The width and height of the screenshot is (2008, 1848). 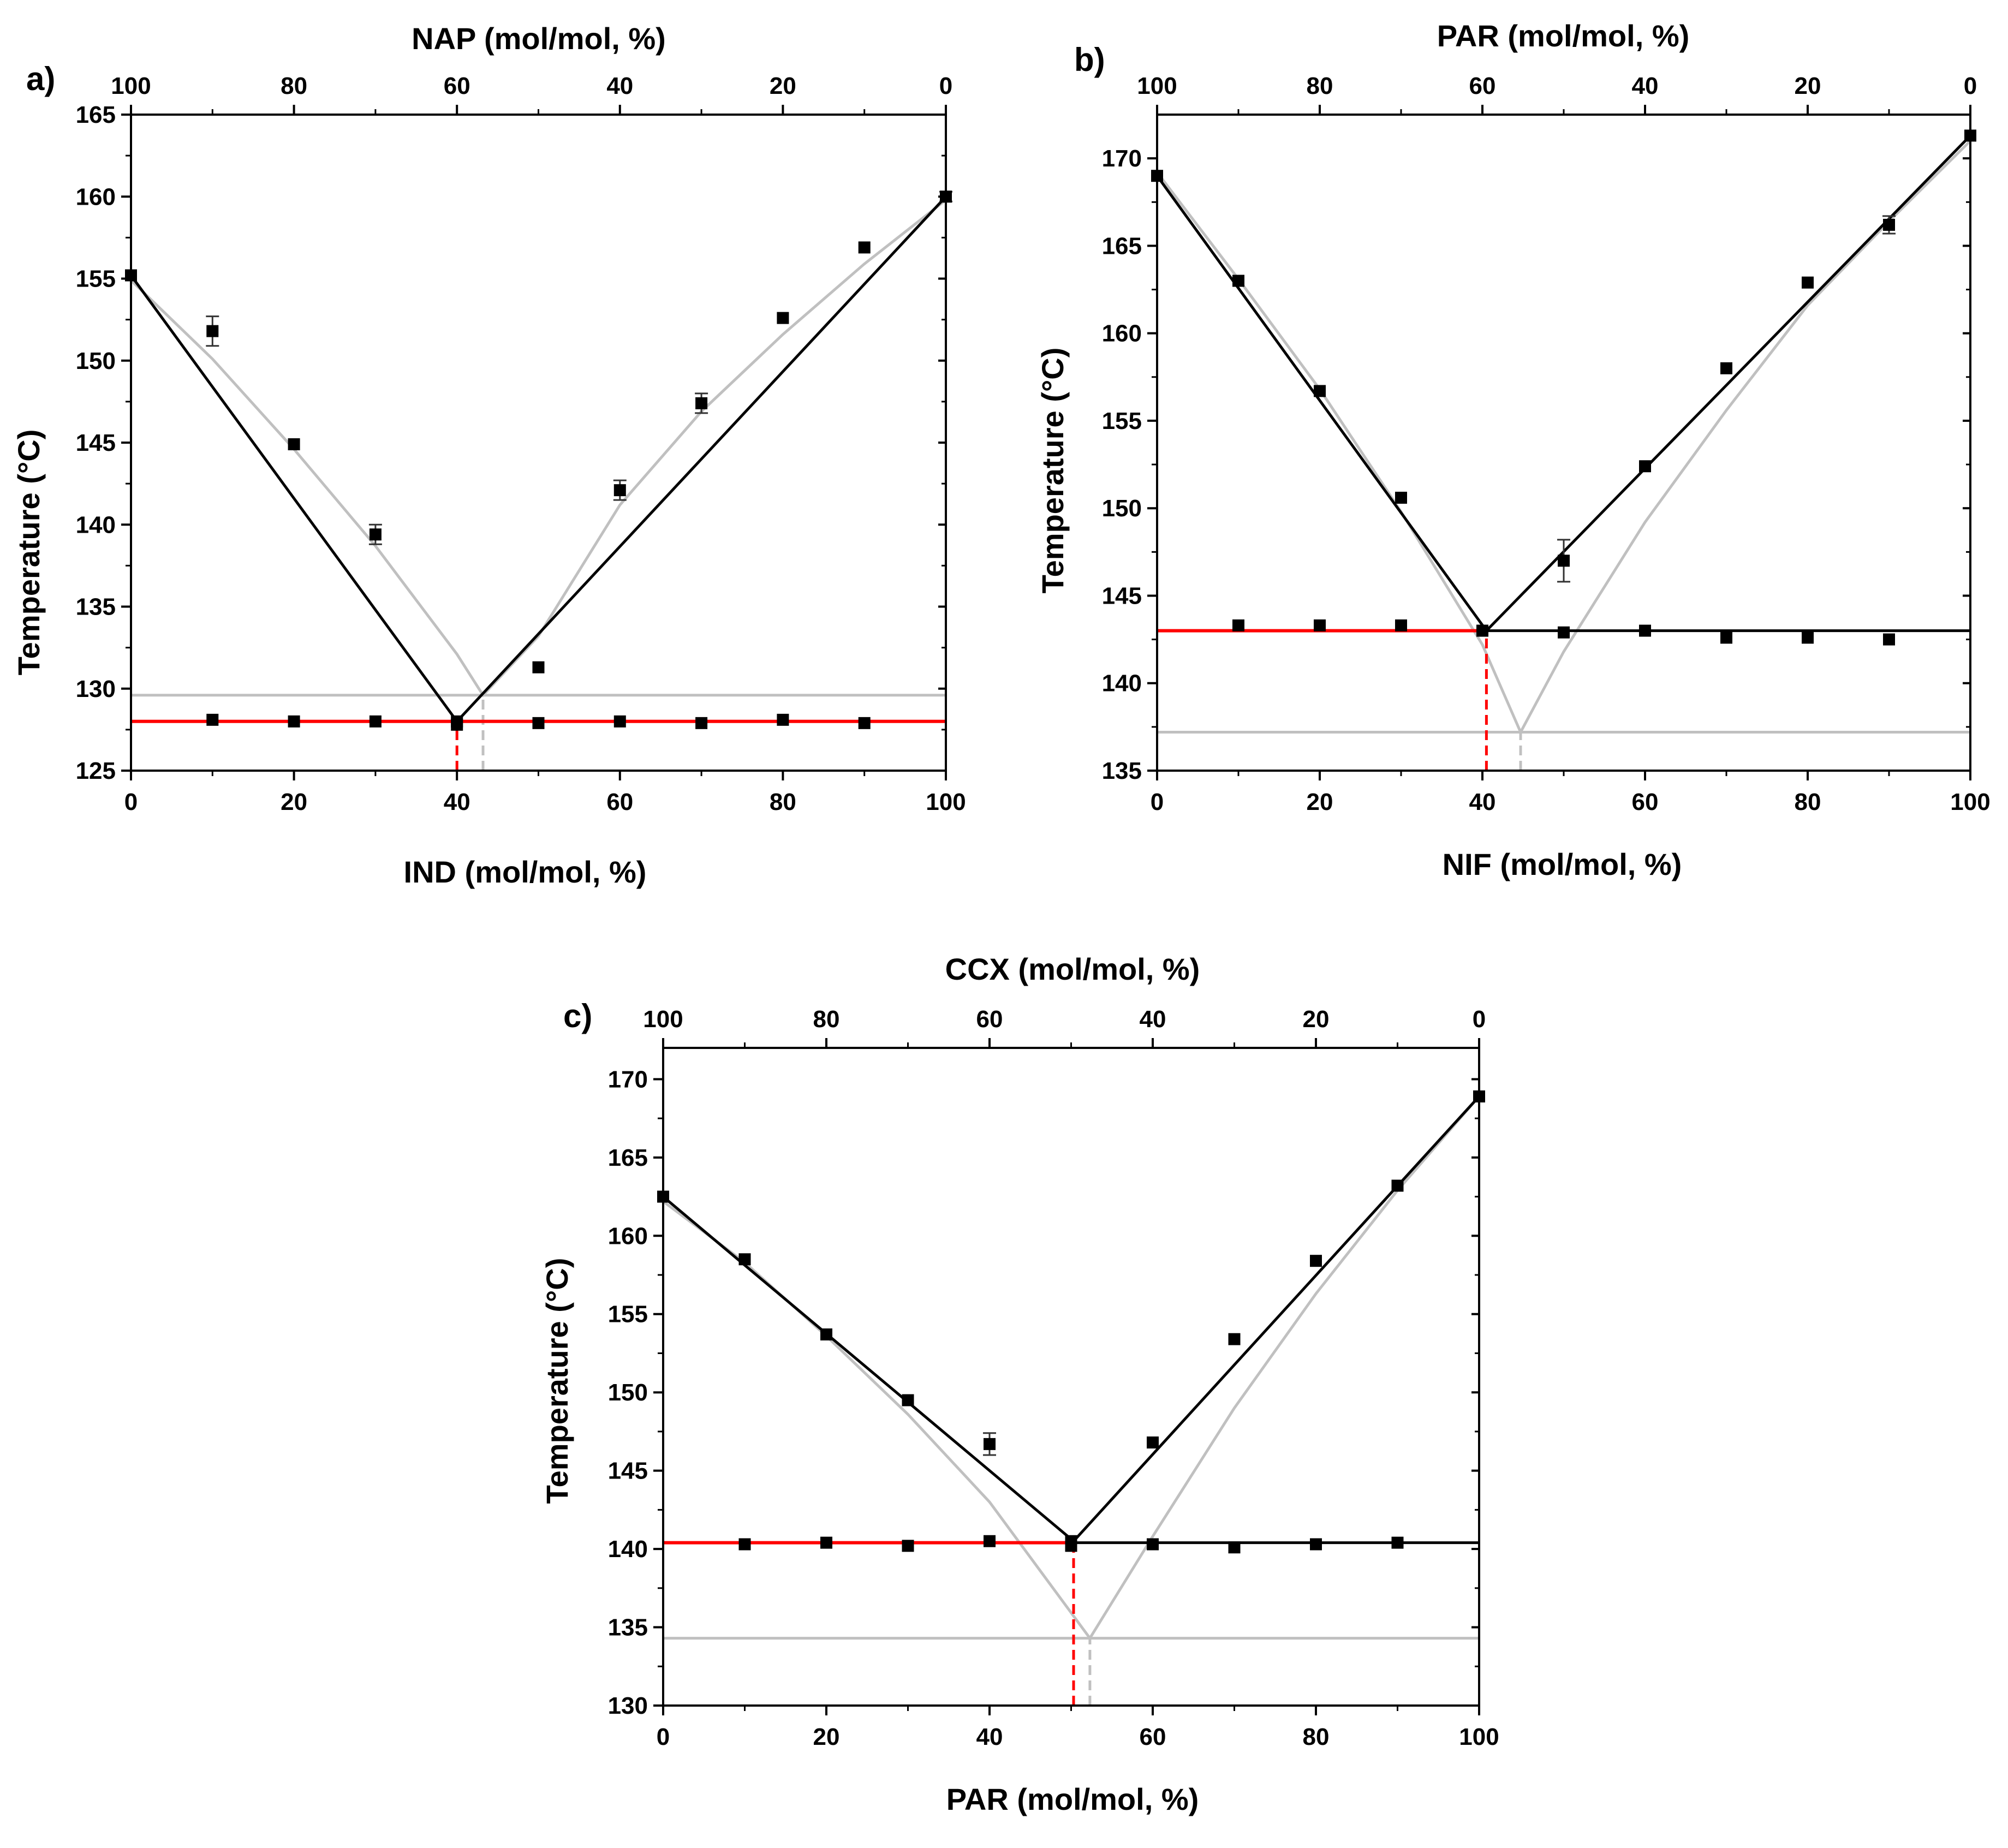 I want to click on top-axis-title: CCX (mol/mol, %), so click(x=1072, y=969).